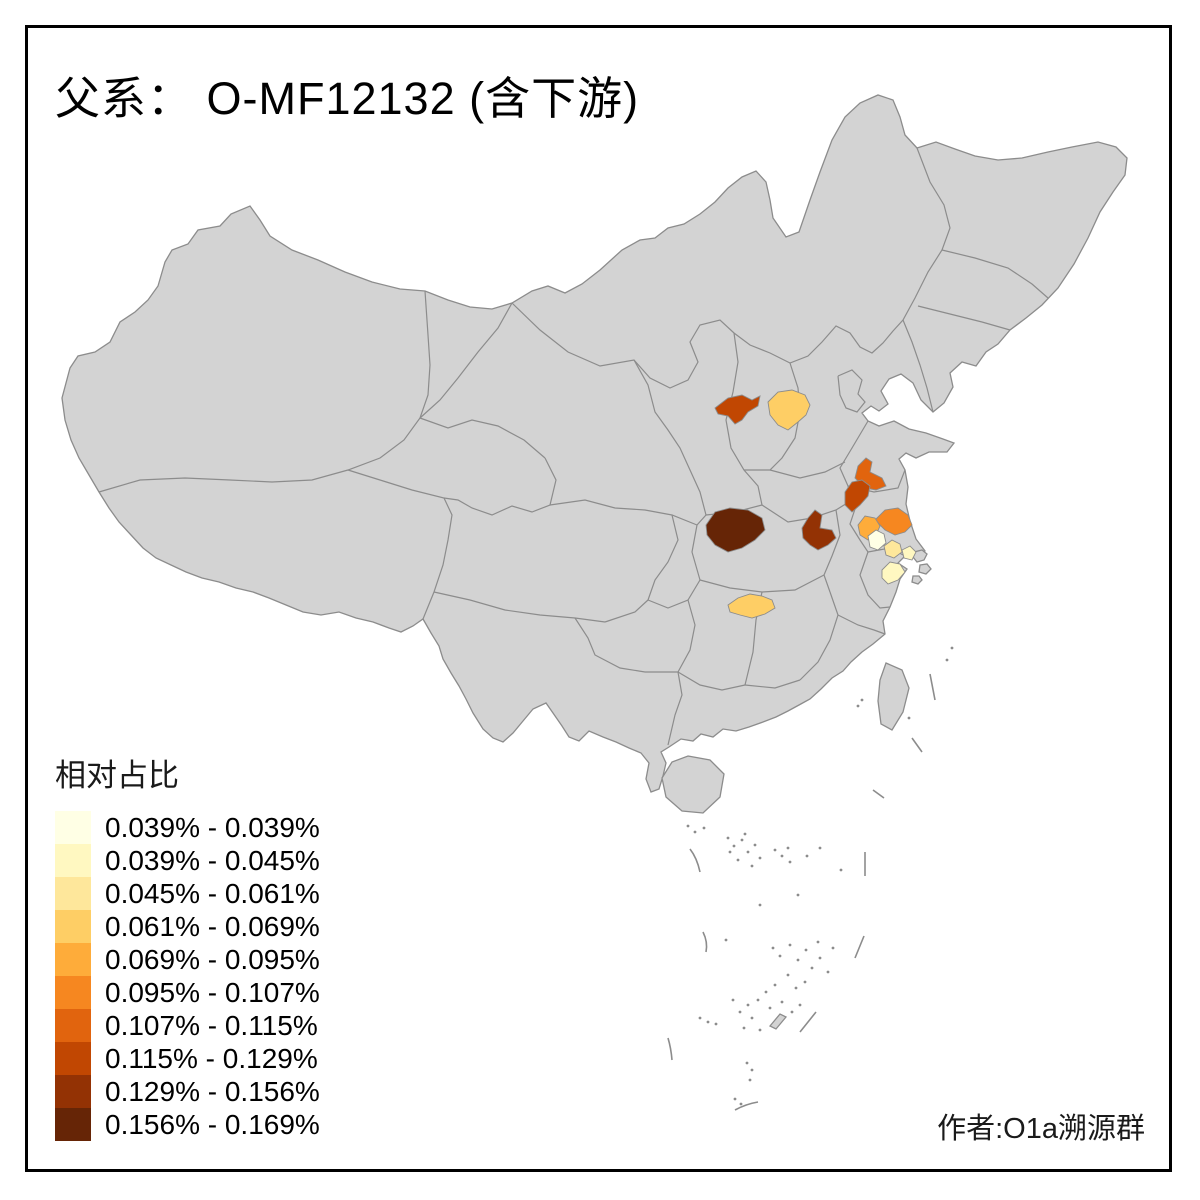 This screenshot has width=1200, height=1200. What do you see at coordinates (811, 504) in the screenshot?
I see `highlighted-prefectures` at bounding box center [811, 504].